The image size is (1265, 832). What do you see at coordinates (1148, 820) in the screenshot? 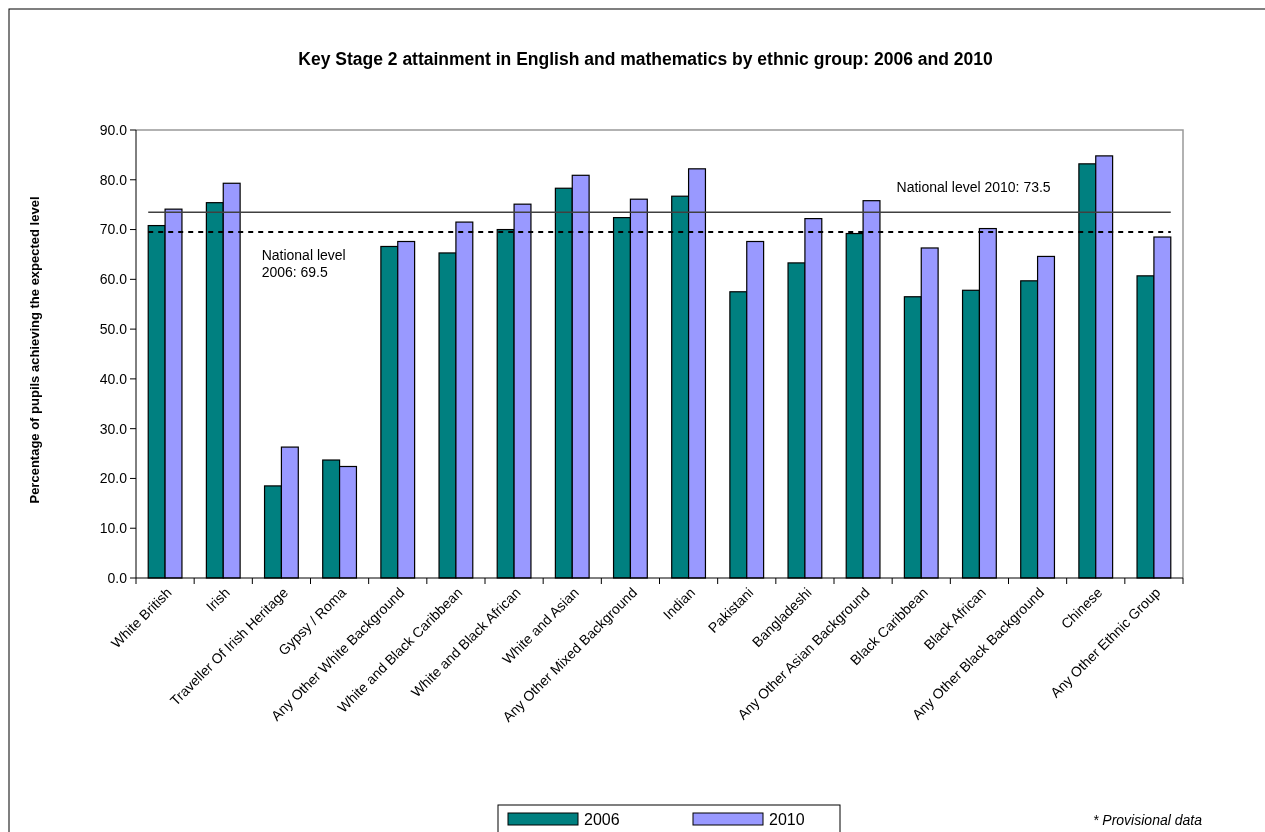
I see `text: * Provisional data` at bounding box center [1148, 820].